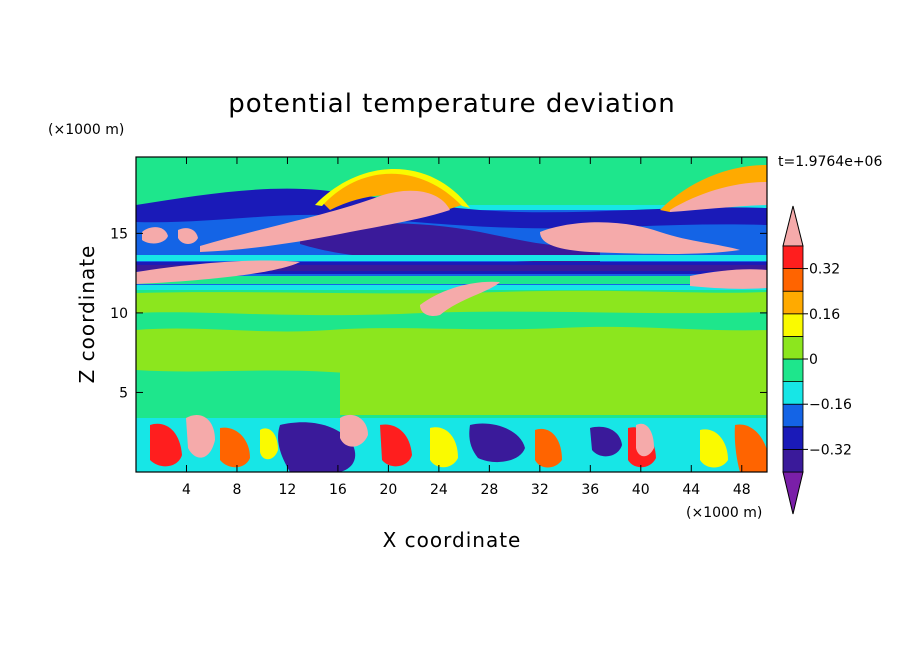  I want to click on x-tick-label: 40, so click(641, 490).